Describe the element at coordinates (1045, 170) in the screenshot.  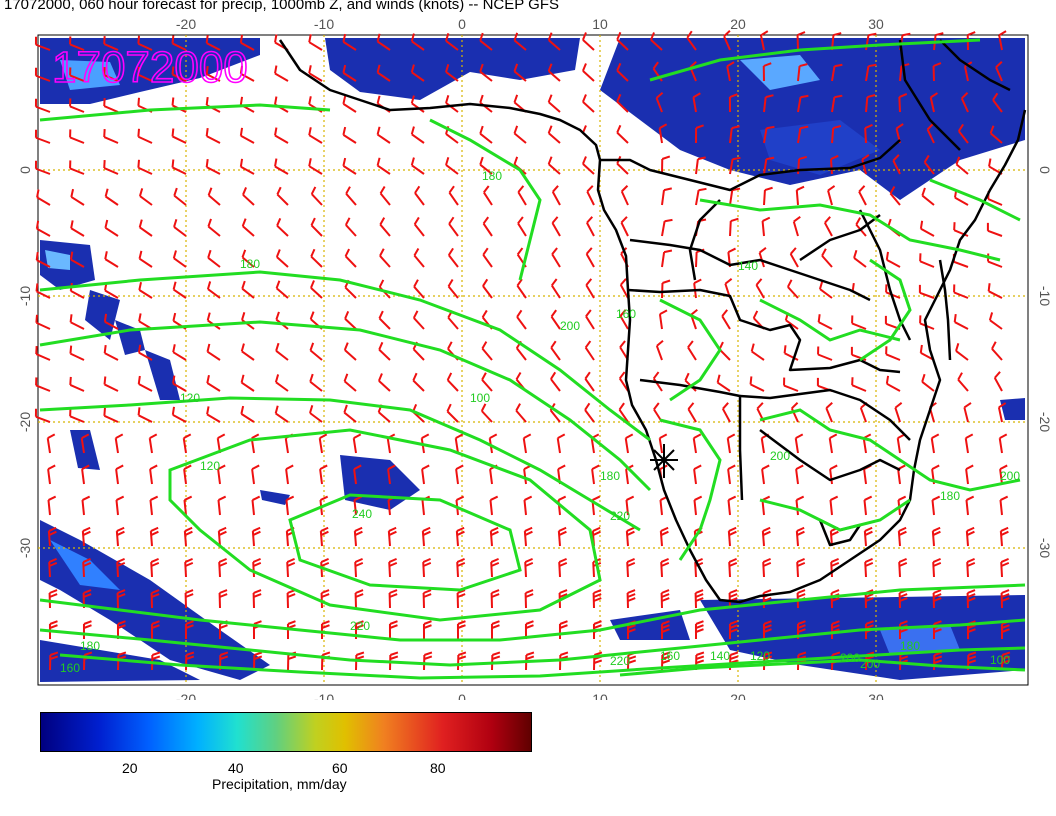
I see `y-tick-right: 0` at that location.